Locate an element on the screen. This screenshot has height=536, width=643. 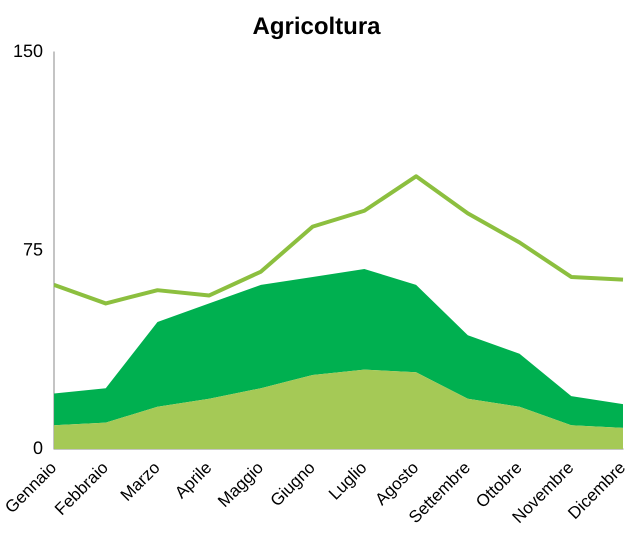
y-tick-label: 0 is located at coordinates (38, 448).